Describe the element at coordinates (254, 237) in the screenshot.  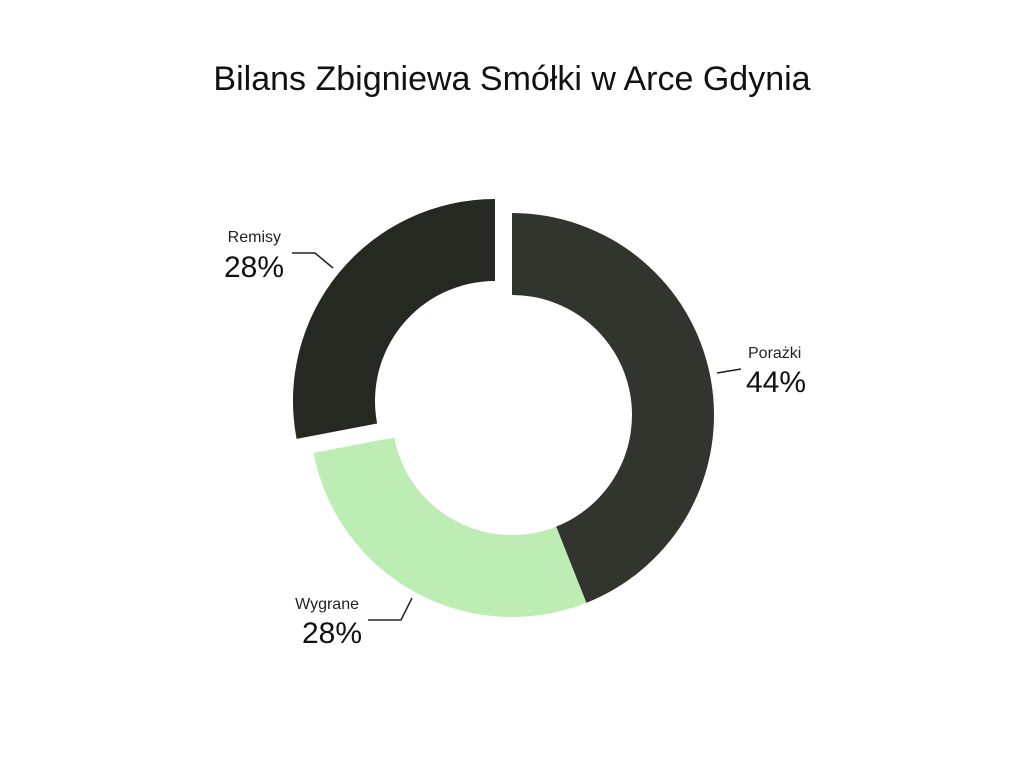
I see `slice-label: Remisy` at that location.